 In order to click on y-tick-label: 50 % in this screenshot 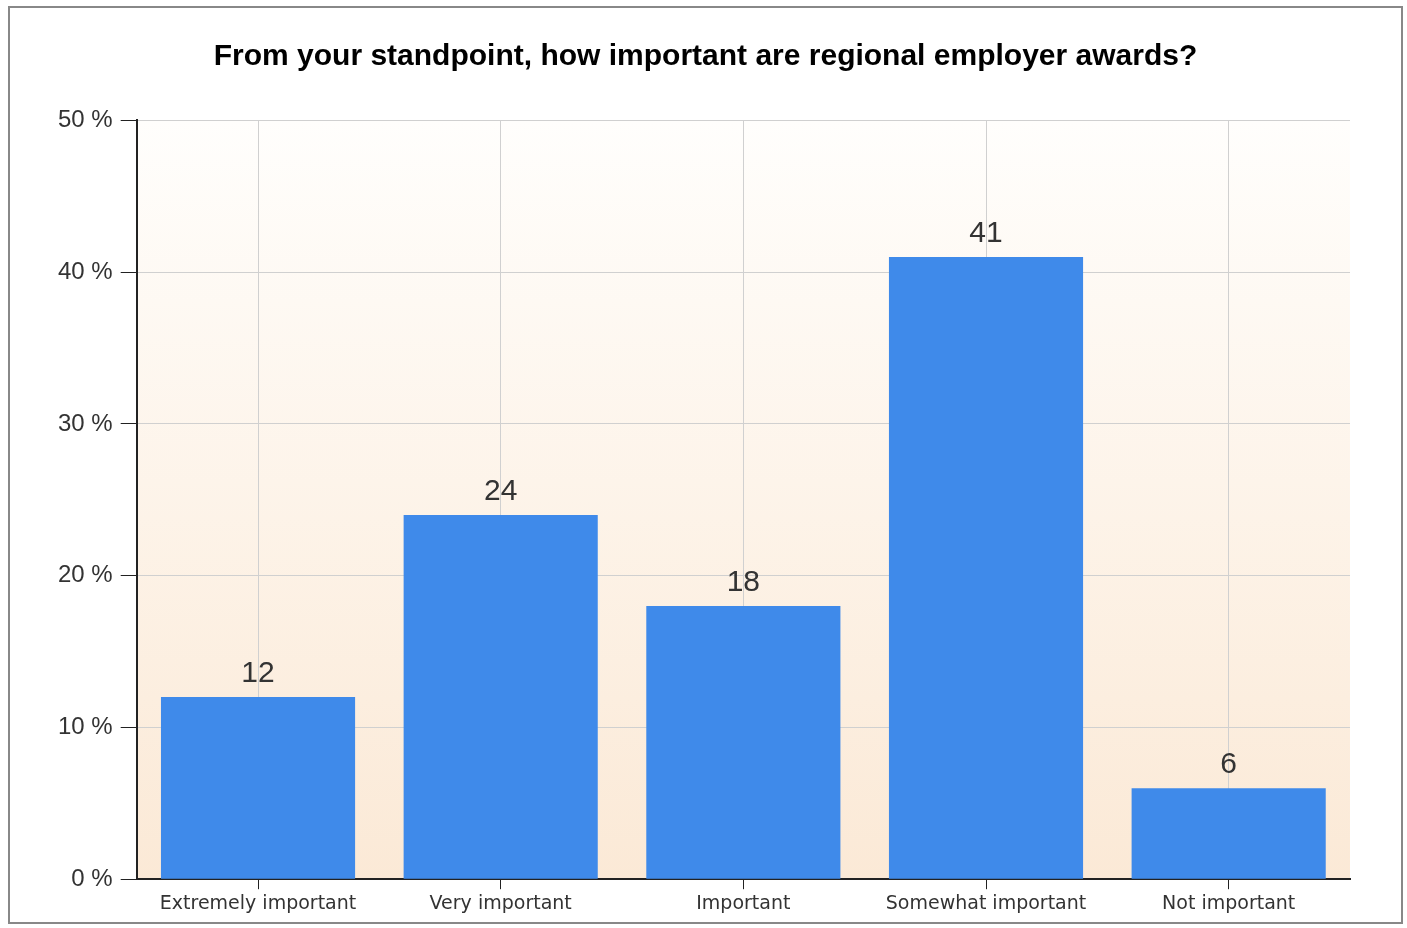, I will do `click(85, 119)`.